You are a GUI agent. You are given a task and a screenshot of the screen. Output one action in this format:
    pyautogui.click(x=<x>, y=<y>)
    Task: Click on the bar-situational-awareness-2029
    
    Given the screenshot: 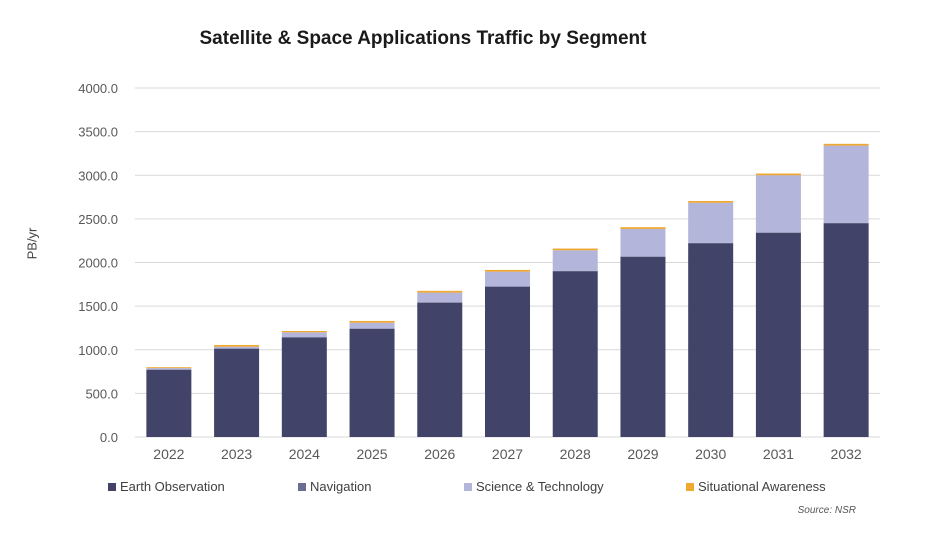 What is the action you would take?
    pyautogui.click(x=643, y=228)
    